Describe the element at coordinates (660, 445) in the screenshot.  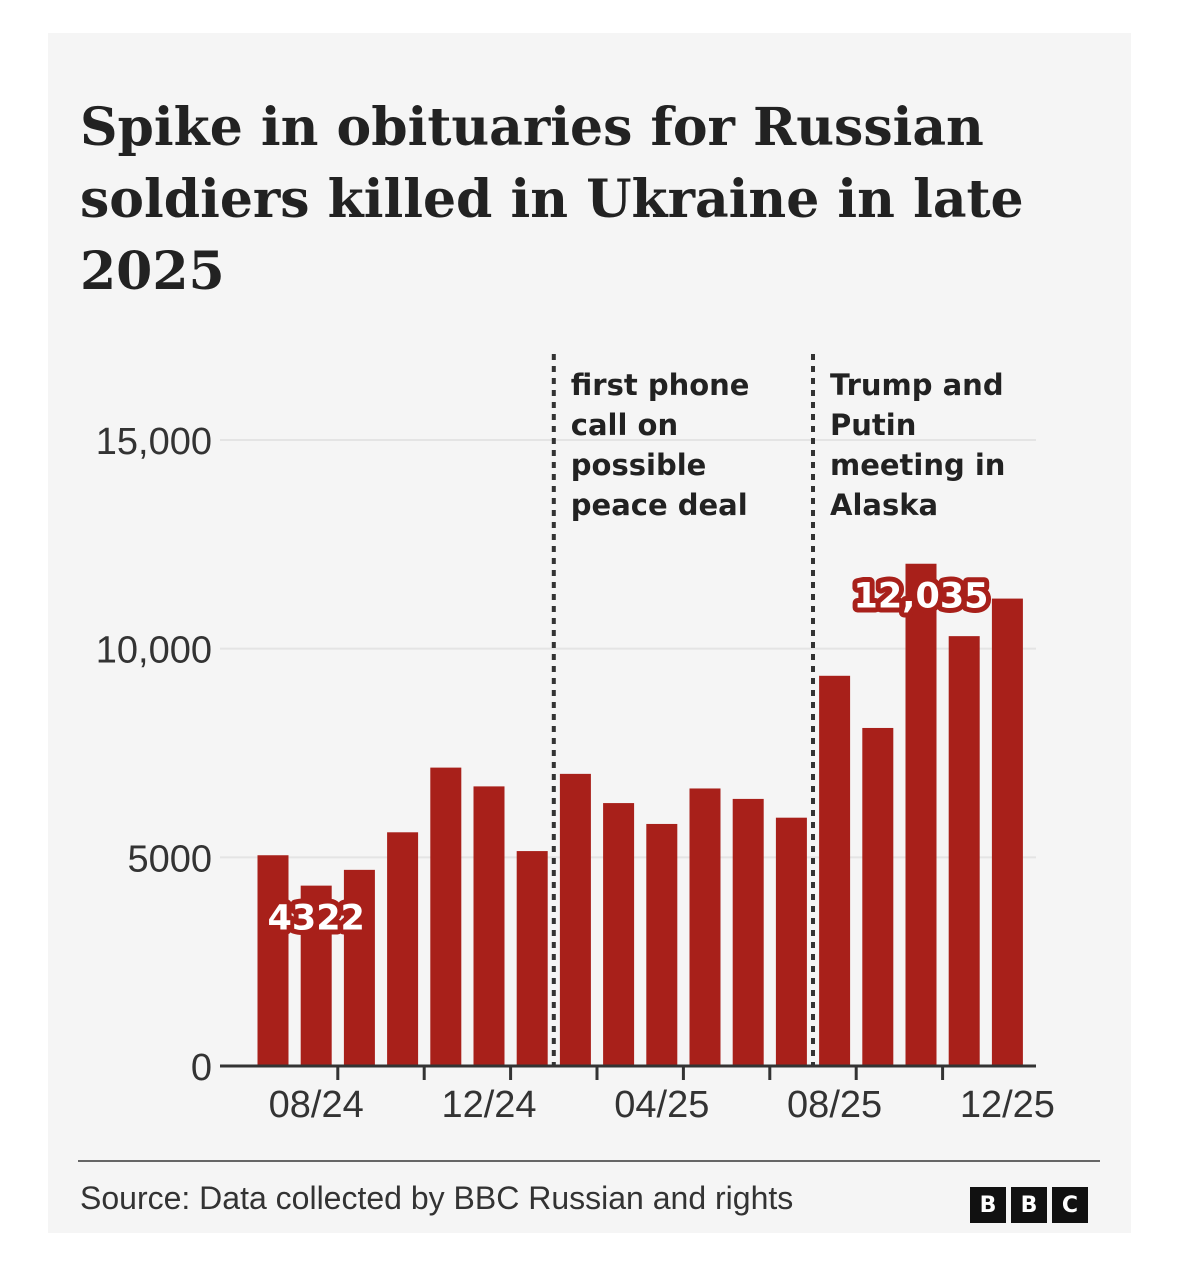
I see `annotation-text: first phone call on possible peace deal` at that location.